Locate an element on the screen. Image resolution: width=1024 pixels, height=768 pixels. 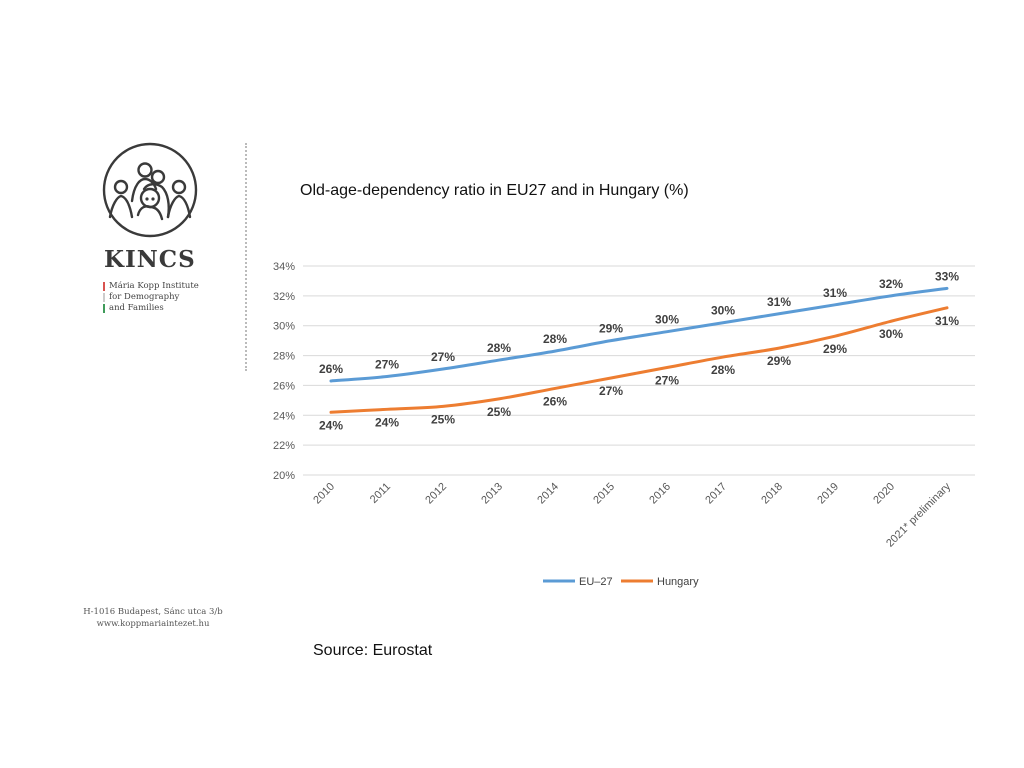
legend-entry: EU–27 is located at coordinates (596, 582).